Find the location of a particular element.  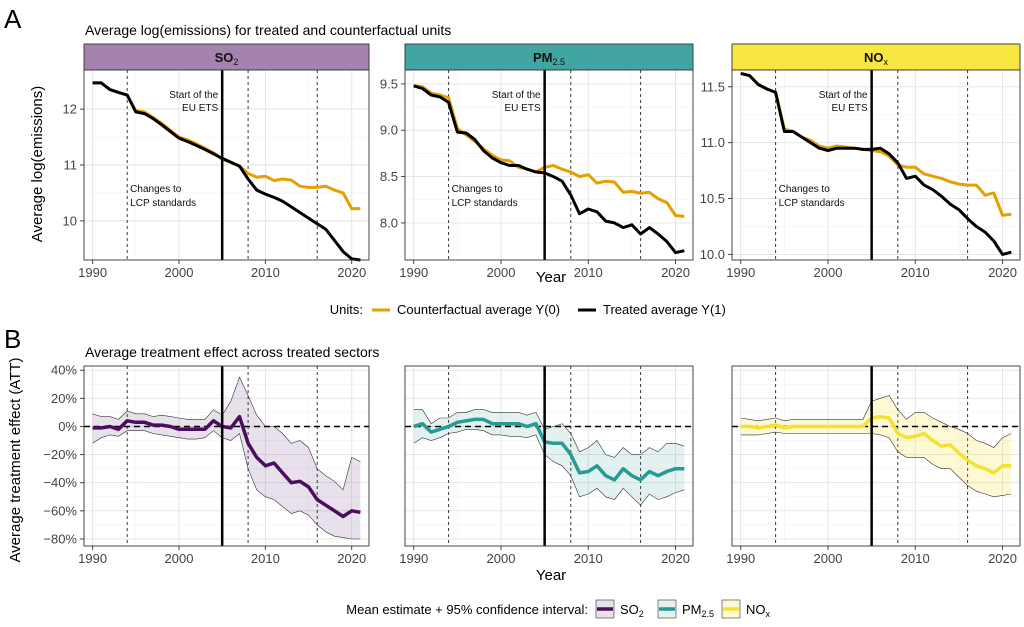

panel-b-facet-1: 1990 2000 2010 2020 −80% −60% −40% −20% 0% 20% 40% is located at coordinates (206, 464).